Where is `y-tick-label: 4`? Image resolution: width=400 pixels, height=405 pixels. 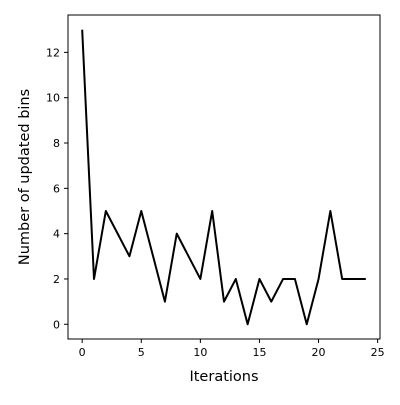 y-tick-label: 4 is located at coordinates (56, 234).